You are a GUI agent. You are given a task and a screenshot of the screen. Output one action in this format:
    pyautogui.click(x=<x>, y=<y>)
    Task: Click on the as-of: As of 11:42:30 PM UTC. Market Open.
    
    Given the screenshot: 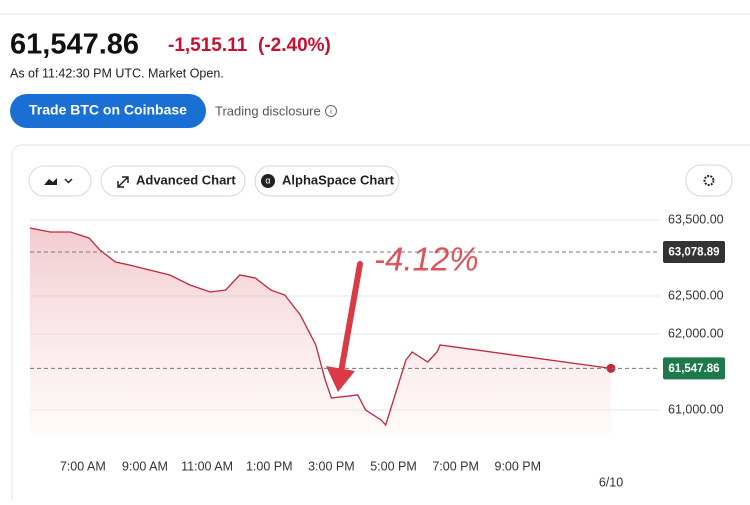 What is the action you would take?
    pyautogui.click(x=117, y=73)
    